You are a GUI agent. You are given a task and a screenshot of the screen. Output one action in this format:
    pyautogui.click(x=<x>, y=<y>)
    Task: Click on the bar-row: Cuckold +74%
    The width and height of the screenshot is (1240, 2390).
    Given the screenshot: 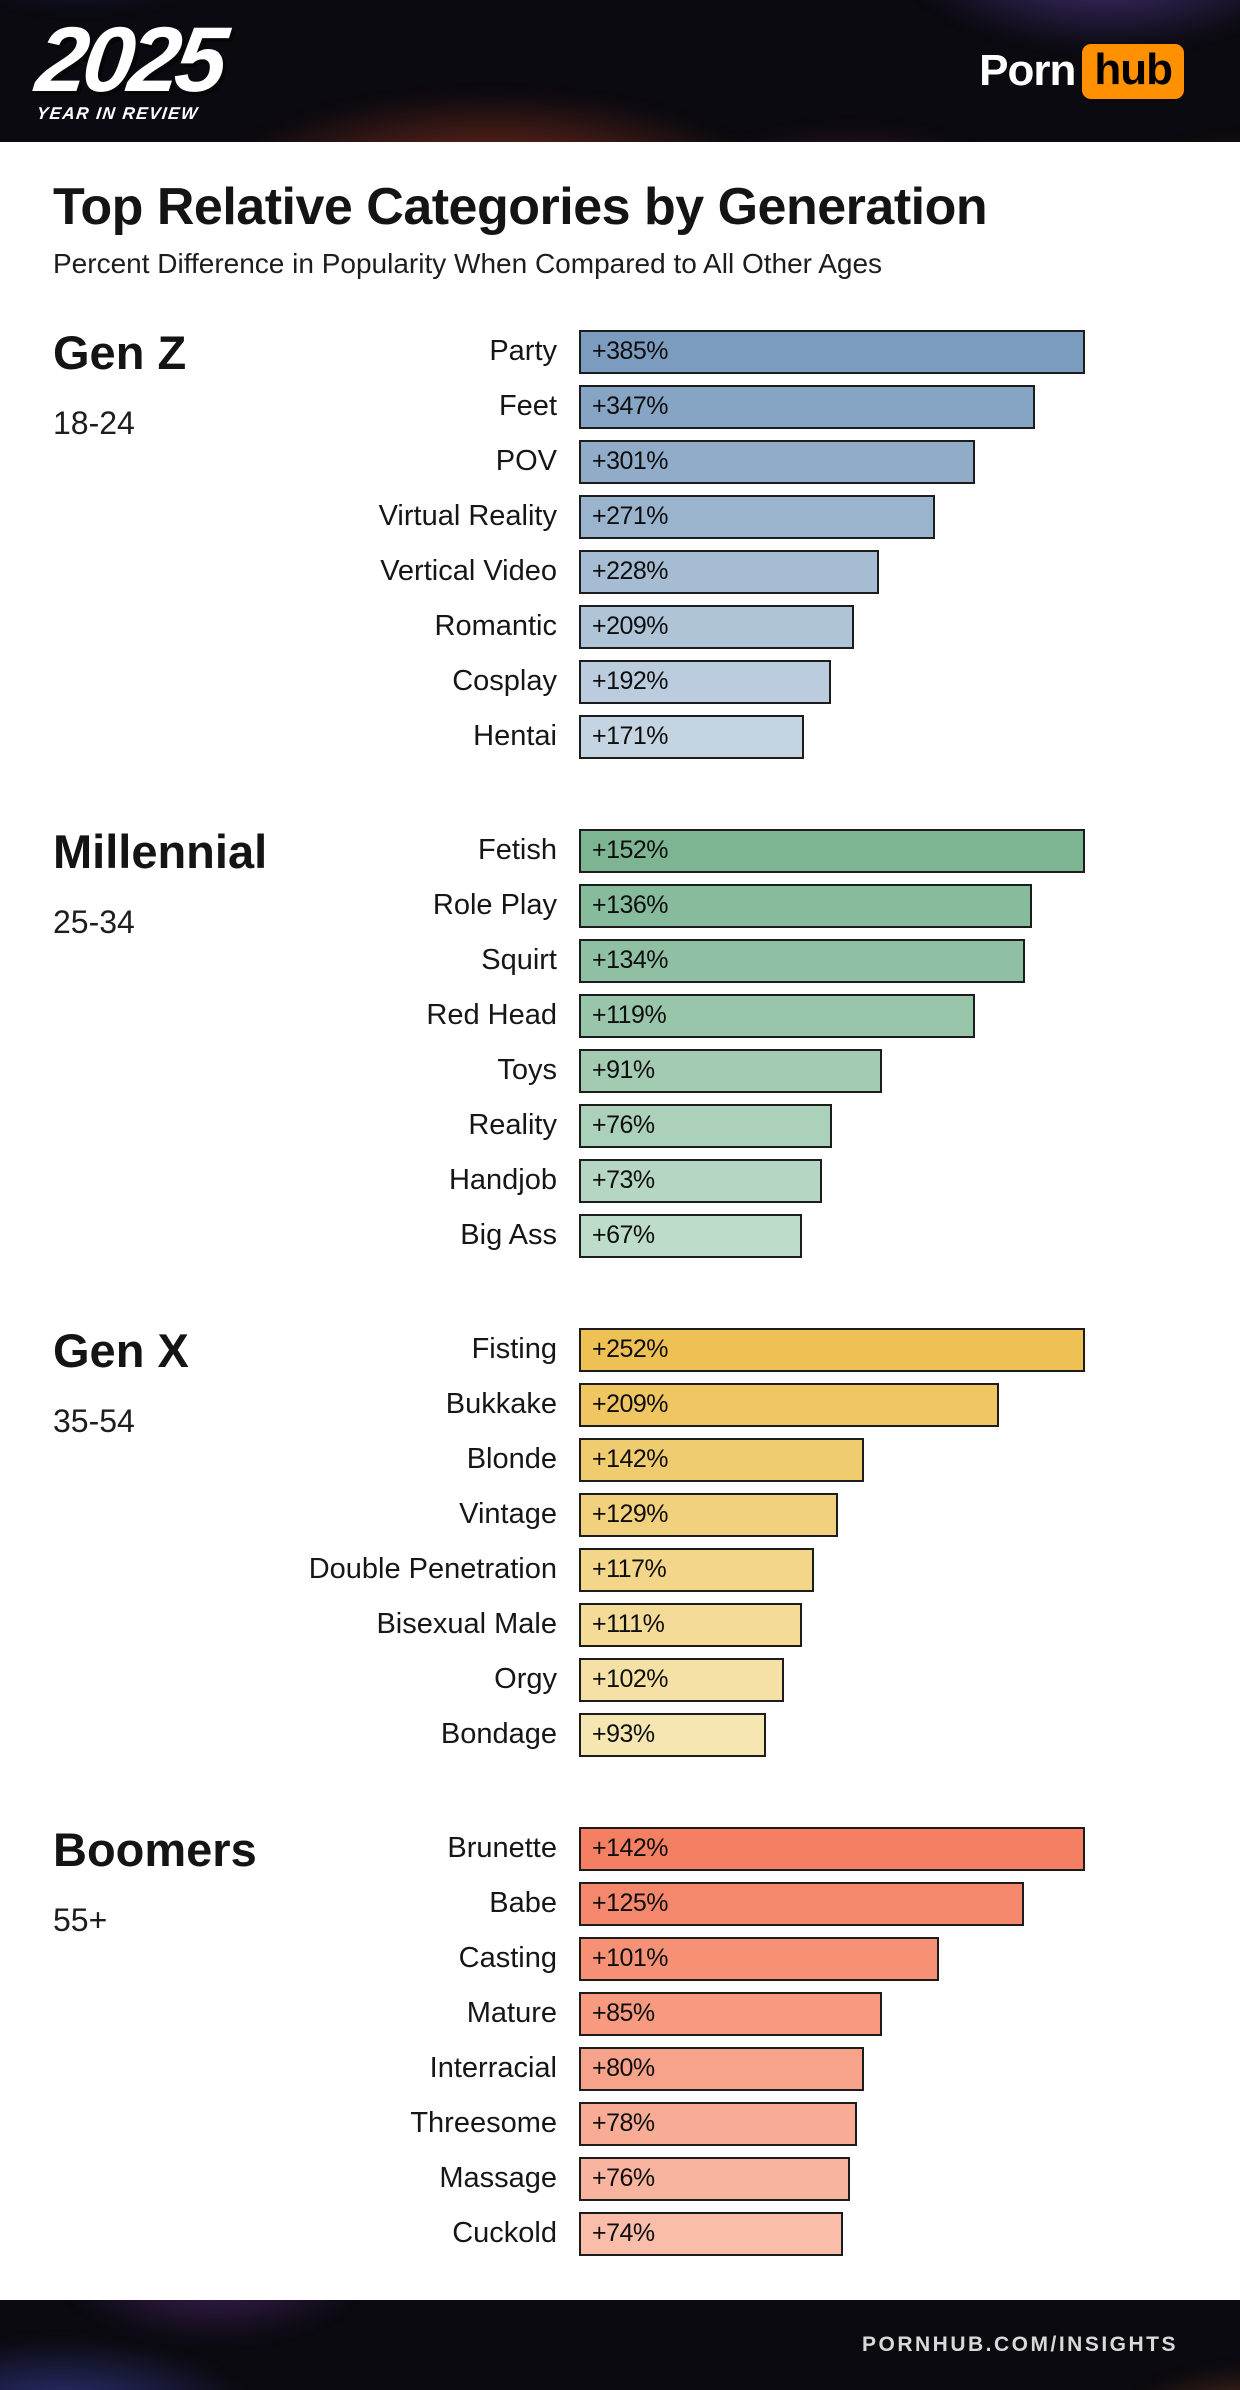 What is the action you would take?
    pyautogui.click(x=694, y=2233)
    